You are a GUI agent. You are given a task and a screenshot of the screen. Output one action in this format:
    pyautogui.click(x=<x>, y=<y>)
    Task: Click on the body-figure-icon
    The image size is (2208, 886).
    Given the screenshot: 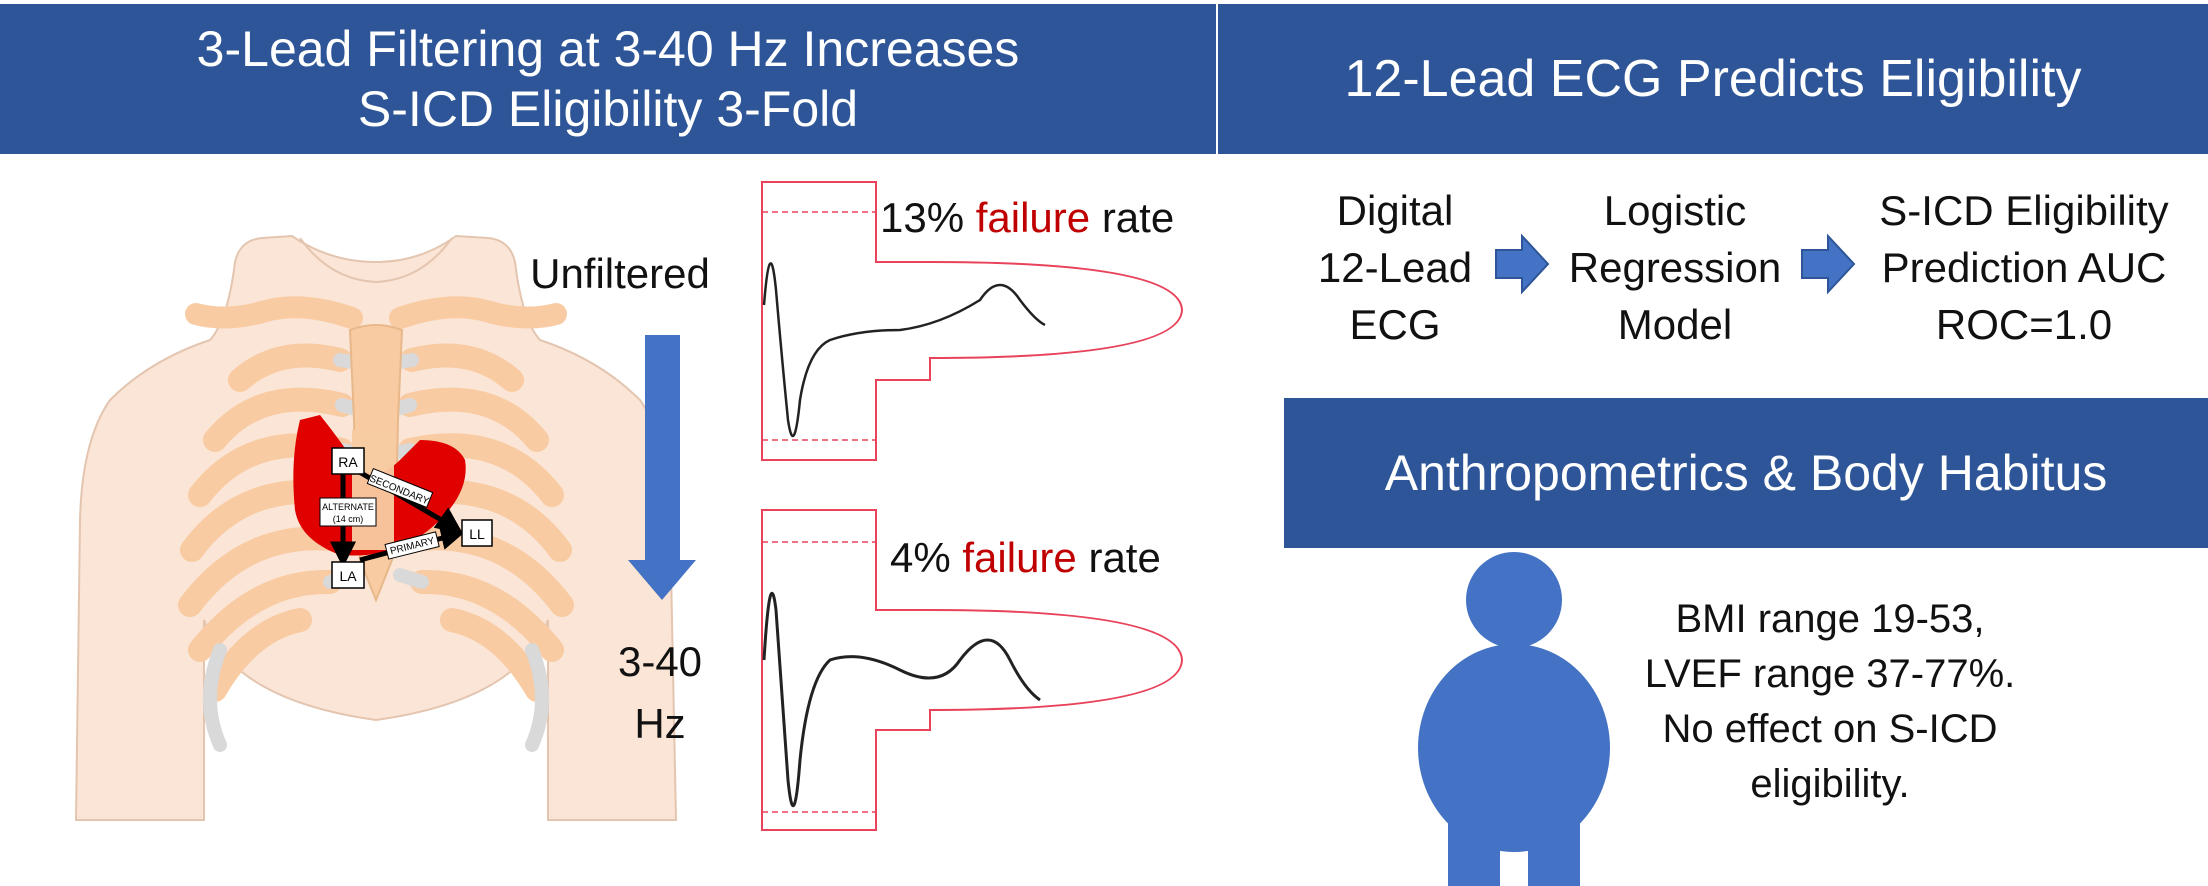 What is the action you would take?
    pyautogui.click(x=1514, y=719)
    